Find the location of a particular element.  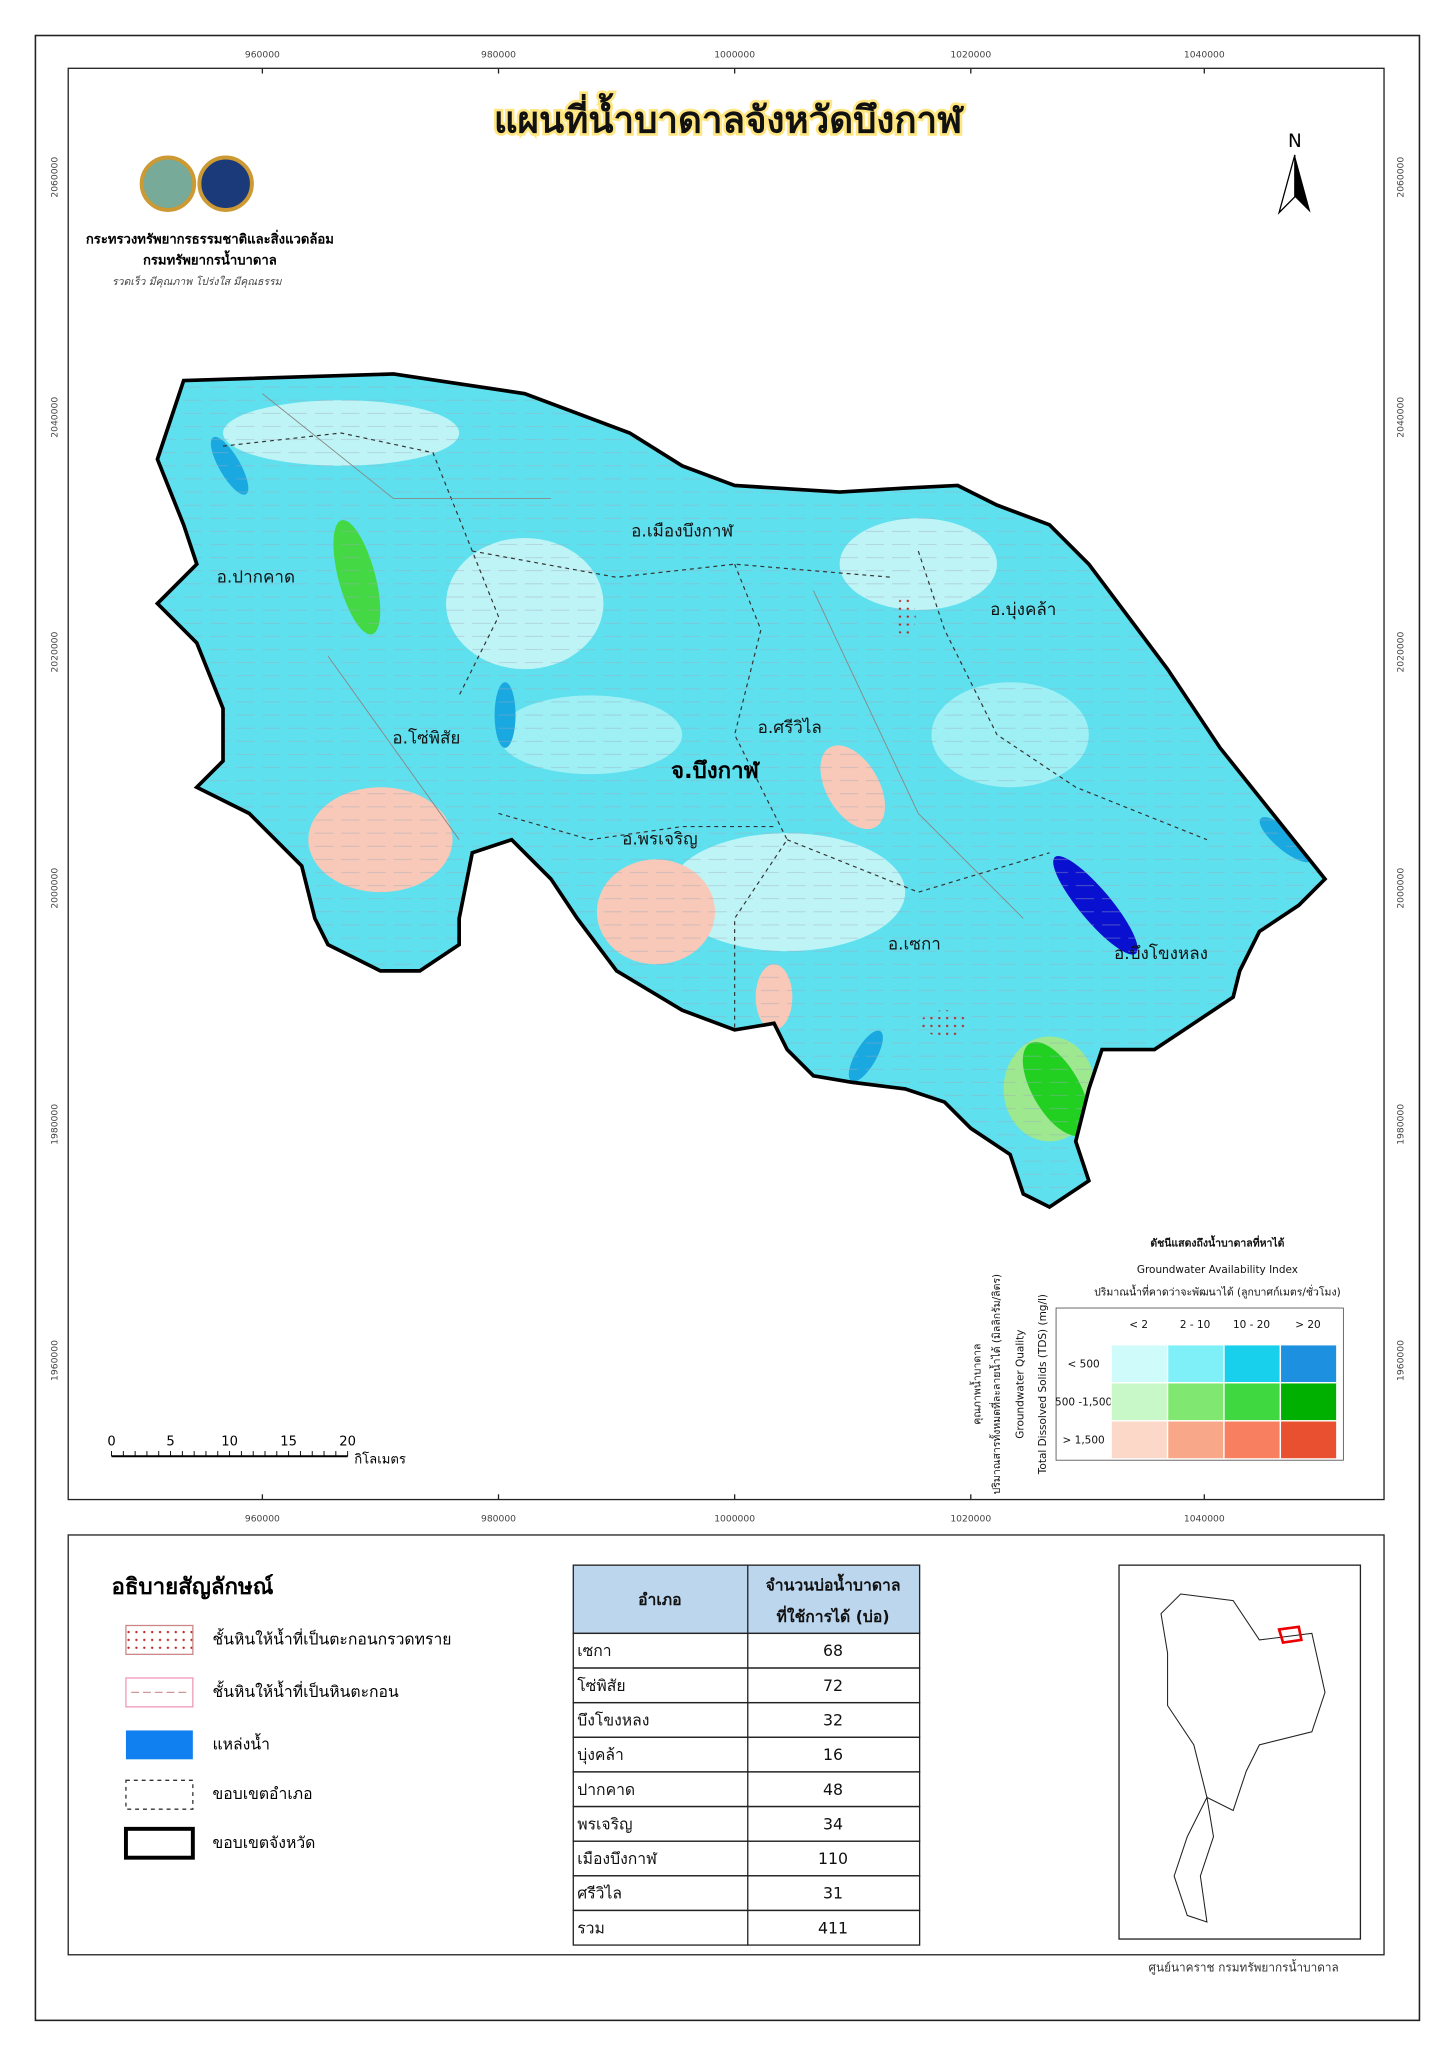

index-axis-label: Groundwater Quality is located at coordinates (1021, 1383).